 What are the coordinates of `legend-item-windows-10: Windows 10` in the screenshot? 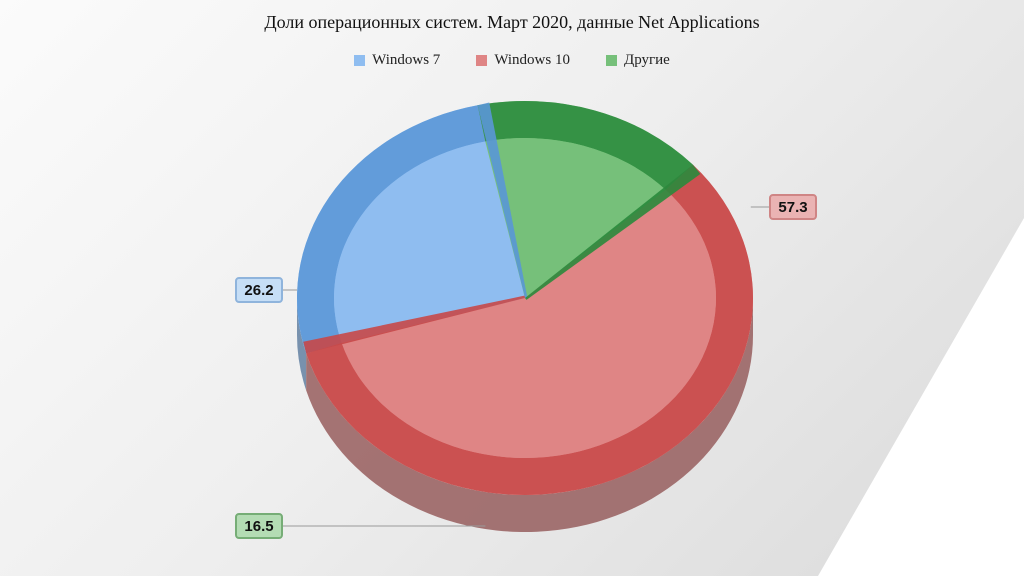 It's located at (523, 60).